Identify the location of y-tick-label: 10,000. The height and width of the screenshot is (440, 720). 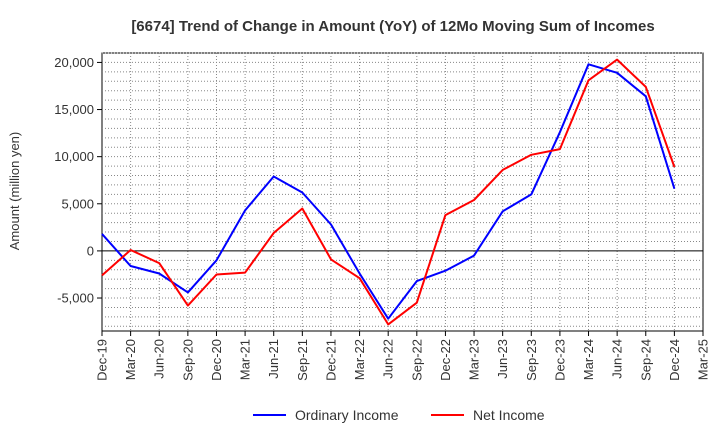
(74, 156).